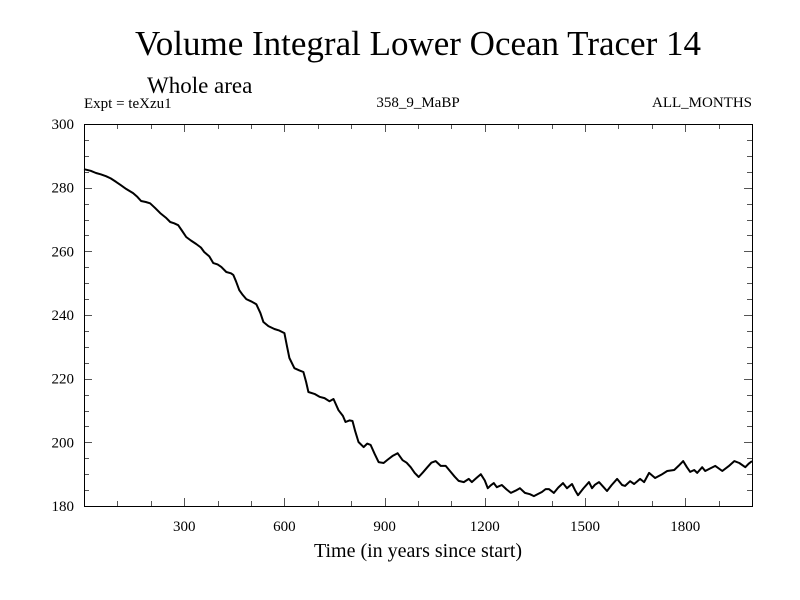  What do you see at coordinates (485, 527) in the screenshot?
I see `x-tick-label: 1200` at bounding box center [485, 527].